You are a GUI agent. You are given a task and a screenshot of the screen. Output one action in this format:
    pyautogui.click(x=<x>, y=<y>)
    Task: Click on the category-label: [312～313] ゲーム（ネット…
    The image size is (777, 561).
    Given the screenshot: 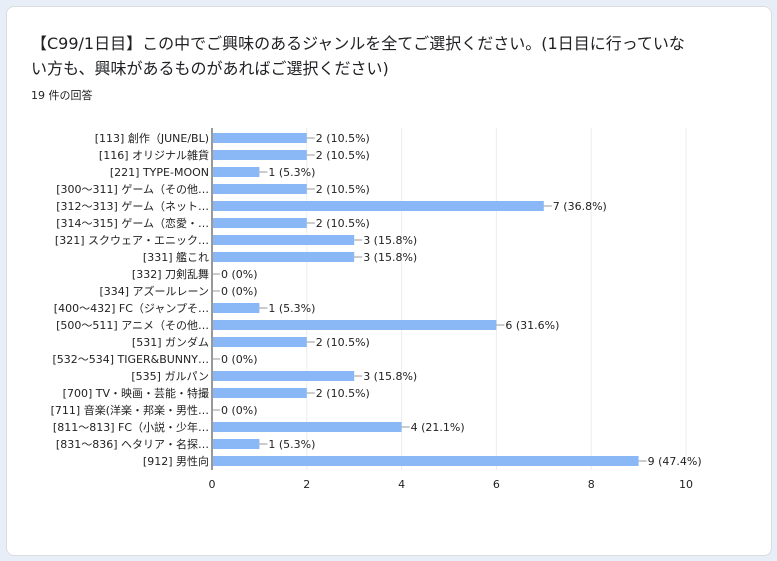 What is the action you would take?
    pyautogui.click(x=132, y=206)
    